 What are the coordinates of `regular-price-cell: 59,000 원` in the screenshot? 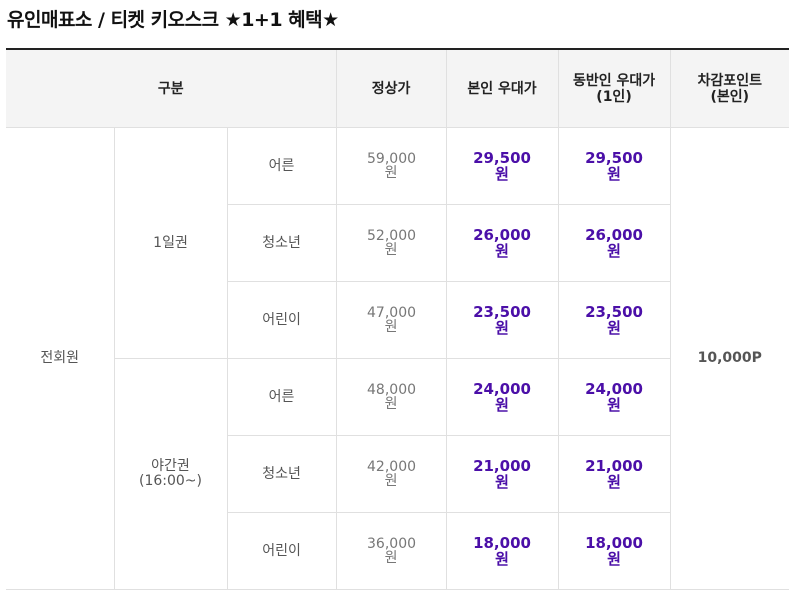 It's located at (391, 166).